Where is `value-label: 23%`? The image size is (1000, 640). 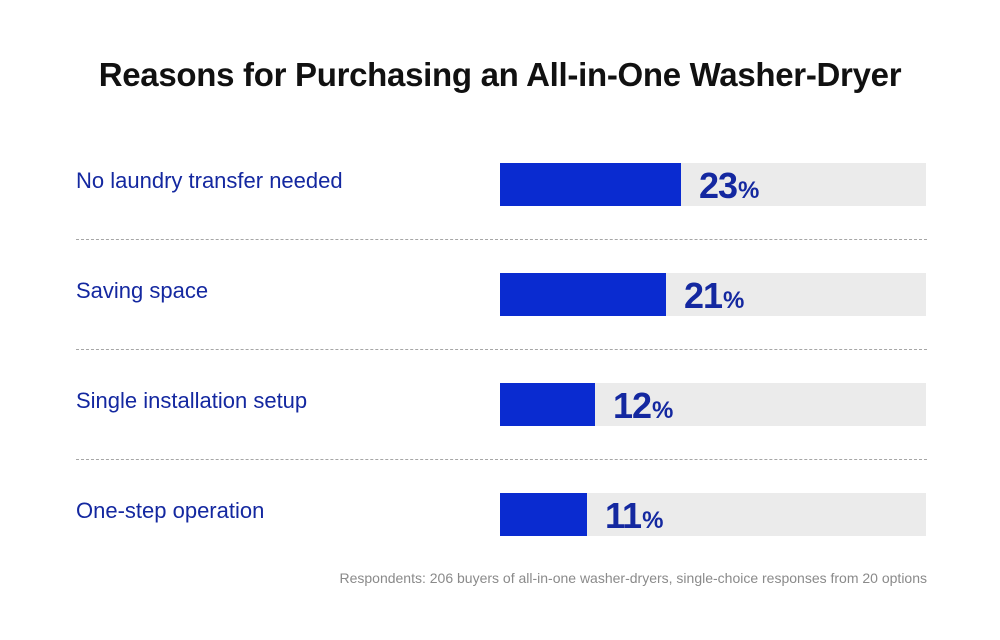
value-label: 23% is located at coordinates (729, 184).